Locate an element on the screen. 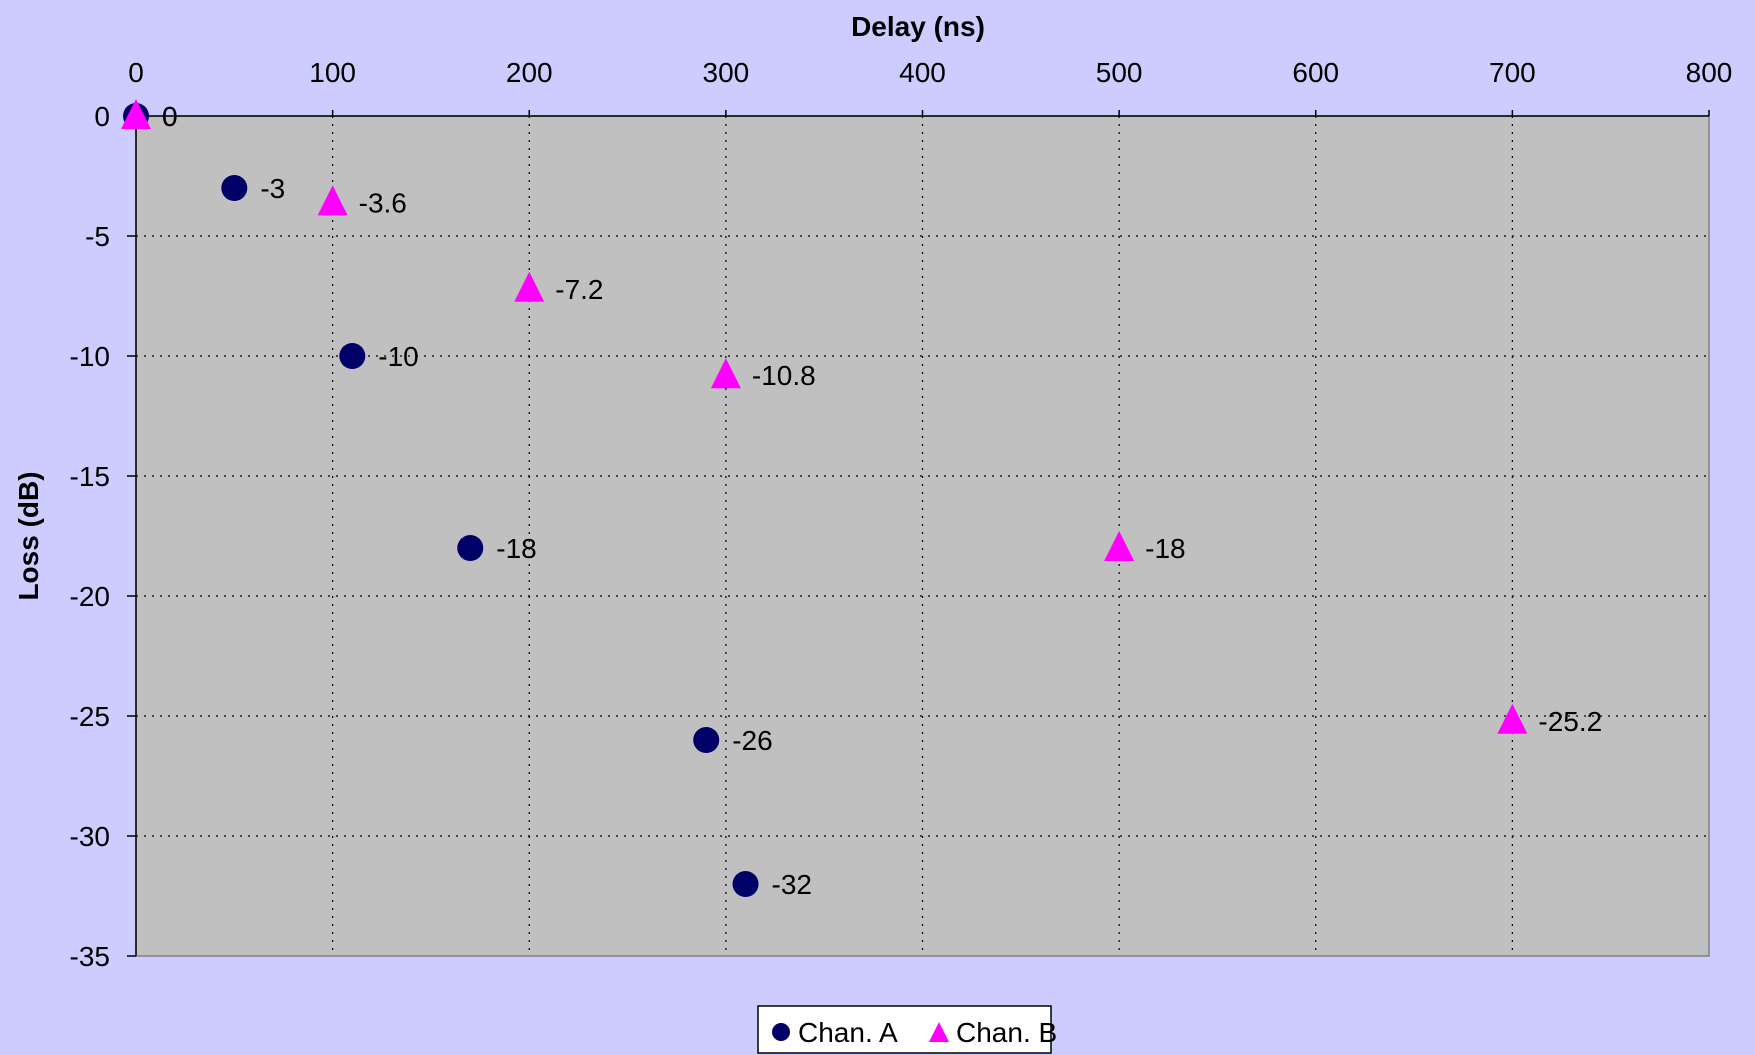 The height and width of the screenshot is (1055, 1755). x-tick-label: 300 is located at coordinates (726, 72).